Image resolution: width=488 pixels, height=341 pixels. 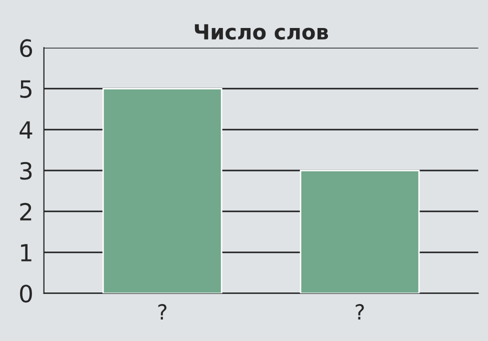 I want to click on y-tick-label: 5, so click(x=26, y=89).